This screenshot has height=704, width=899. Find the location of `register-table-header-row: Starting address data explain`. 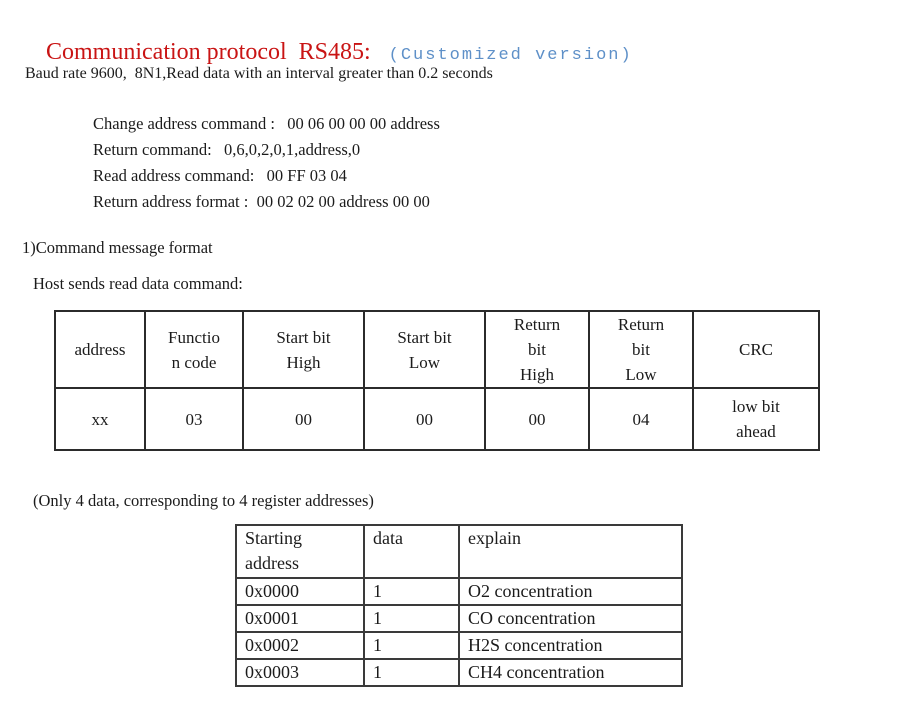

register-table-header-row: Starting address data explain is located at coordinates (459, 551).